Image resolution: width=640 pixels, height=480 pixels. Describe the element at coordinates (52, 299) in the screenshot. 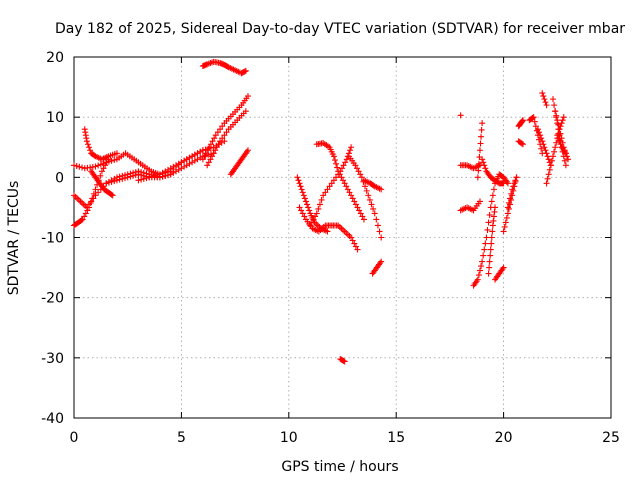

I see `y-tick-label: -20` at that location.